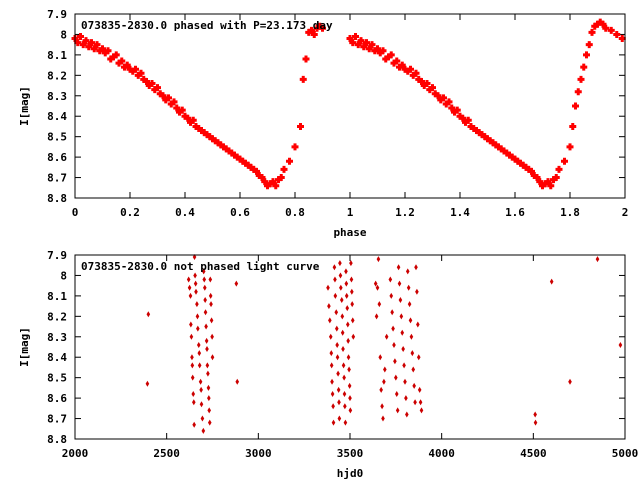 The height and width of the screenshot is (480, 640). Describe the element at coordinates (295, 212) in the screenshot. I see `x-tick-label: 0.8` at that location.